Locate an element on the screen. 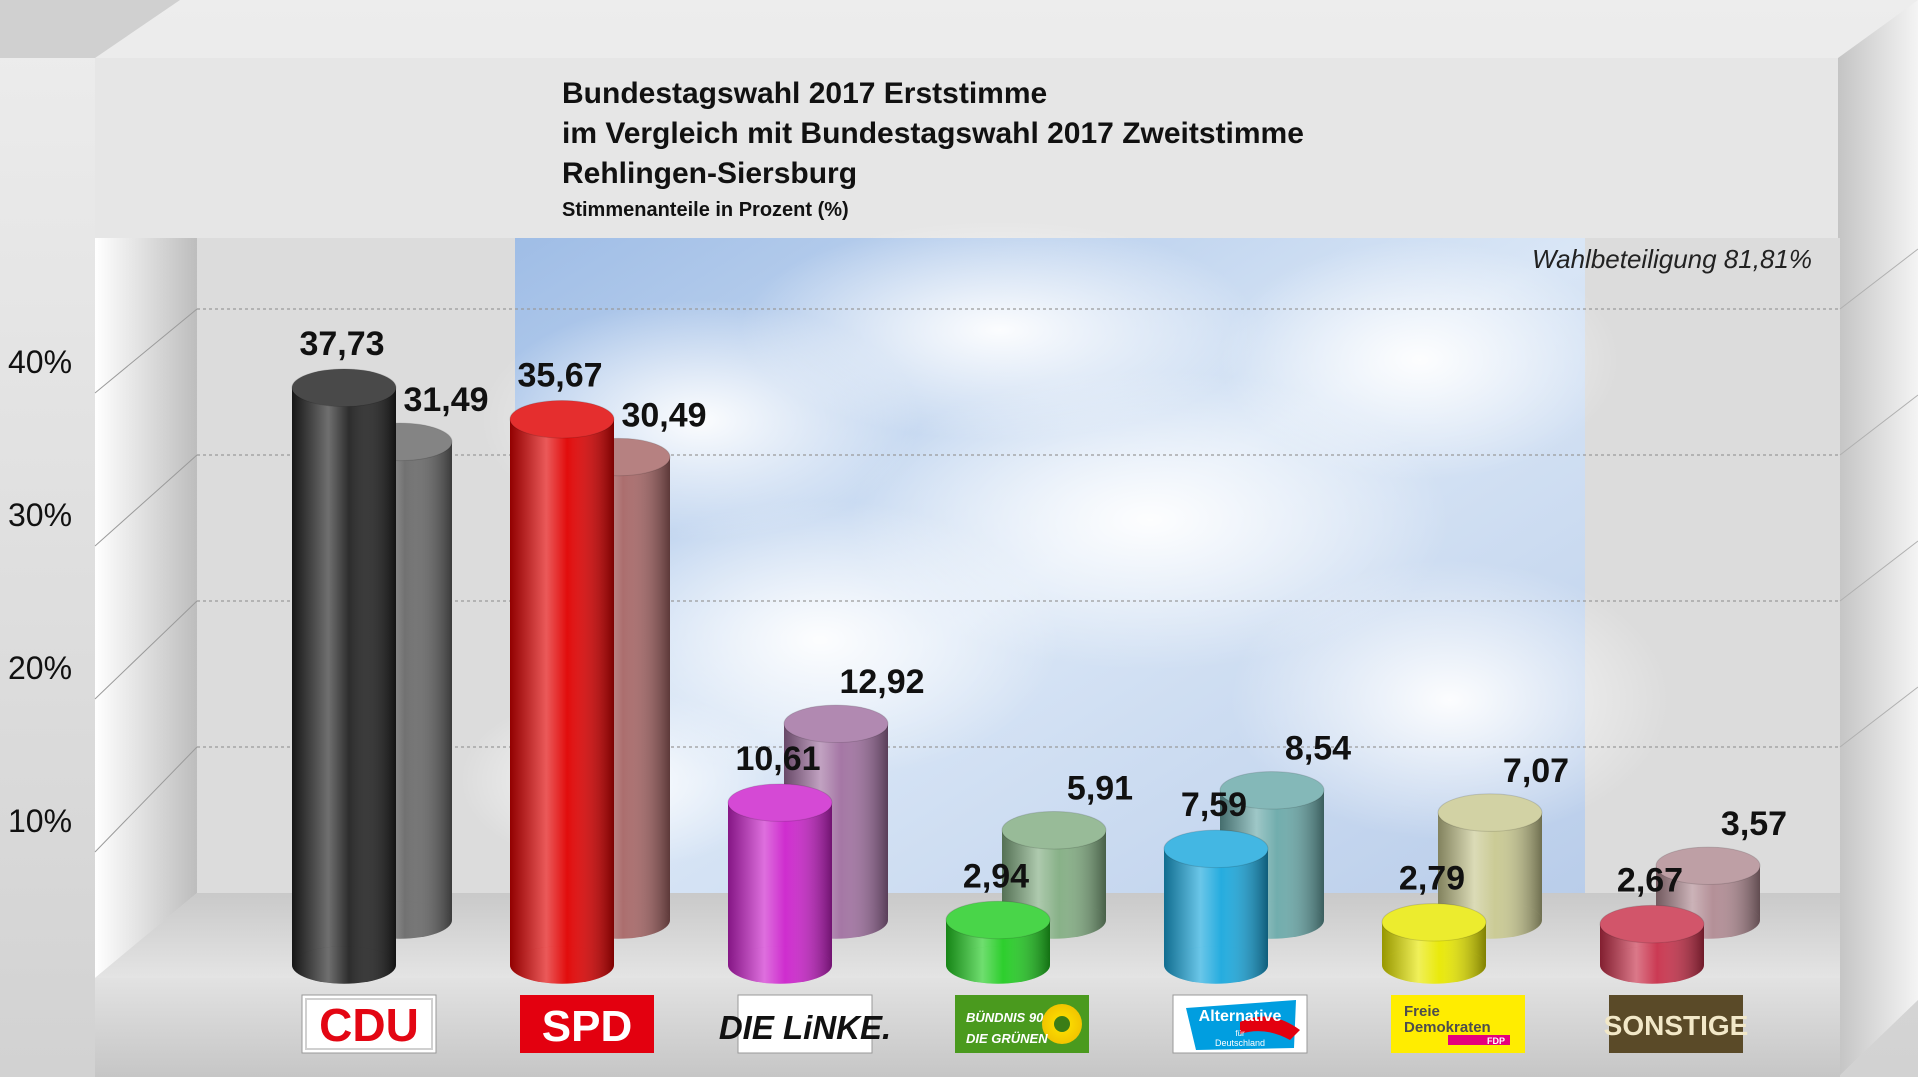 This screenshot has width=1918, height=1077. data-label-erststimme: 2,67 is located at coordinates (1650, 880).